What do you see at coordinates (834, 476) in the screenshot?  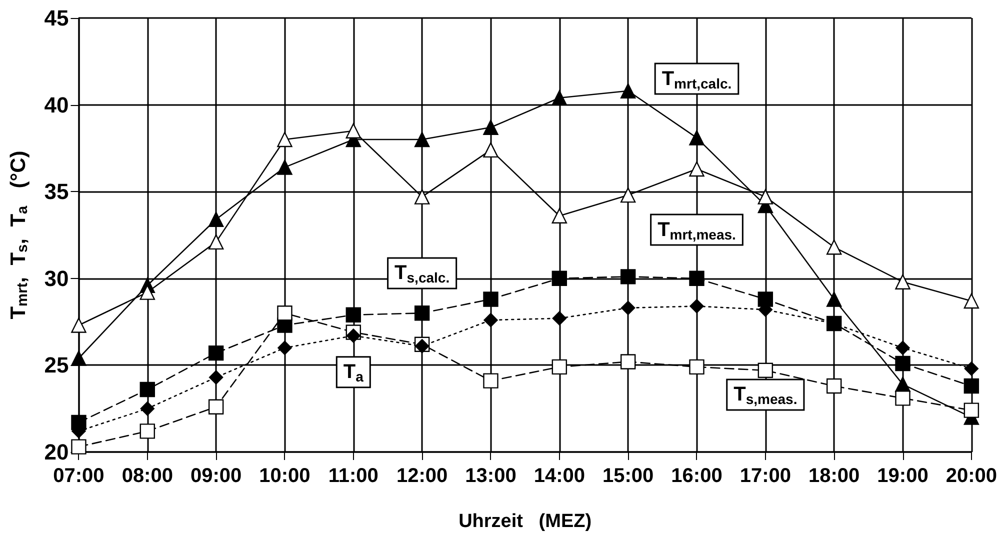 I see `x-tick-label: 18:00` at bounding box center [834, 476].